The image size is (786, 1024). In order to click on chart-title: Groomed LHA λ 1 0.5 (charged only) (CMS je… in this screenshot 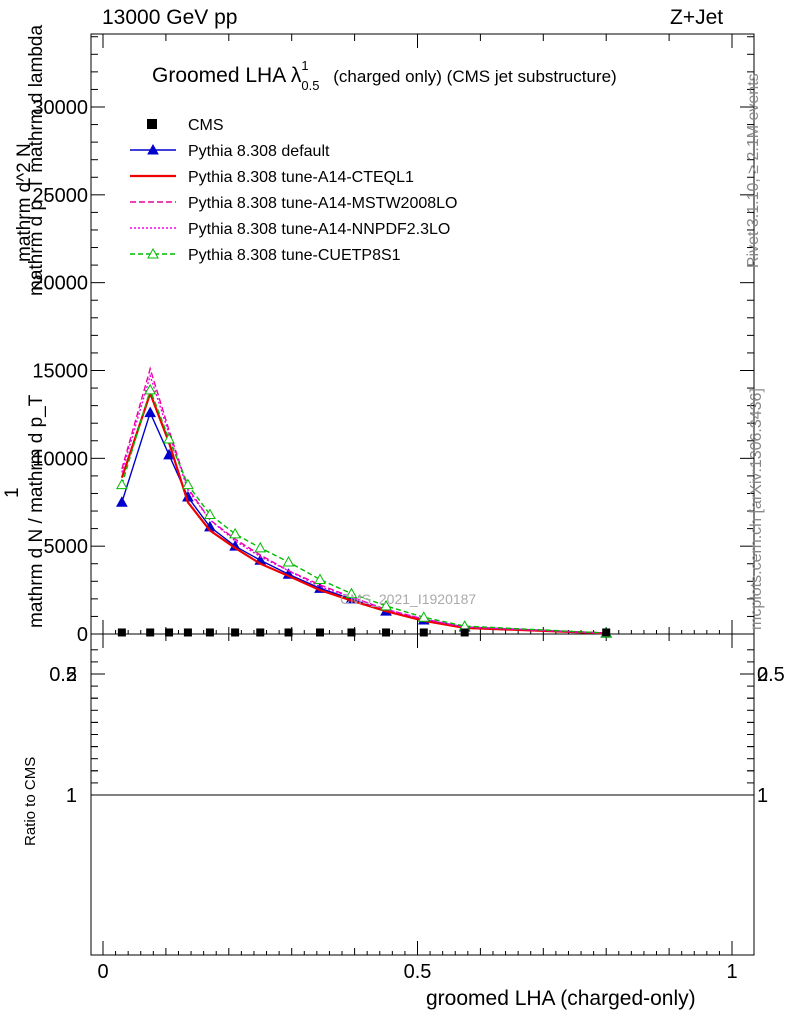, I will do `click(384, 75)`.